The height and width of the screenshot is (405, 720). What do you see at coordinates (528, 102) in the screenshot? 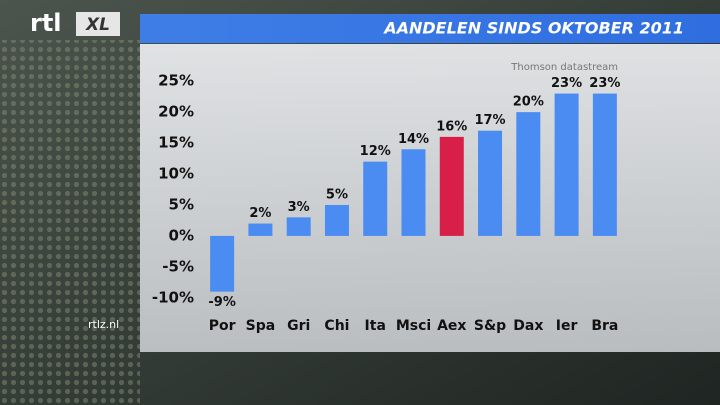
I see `value-label: 20%` at bounding box center [528, 102].